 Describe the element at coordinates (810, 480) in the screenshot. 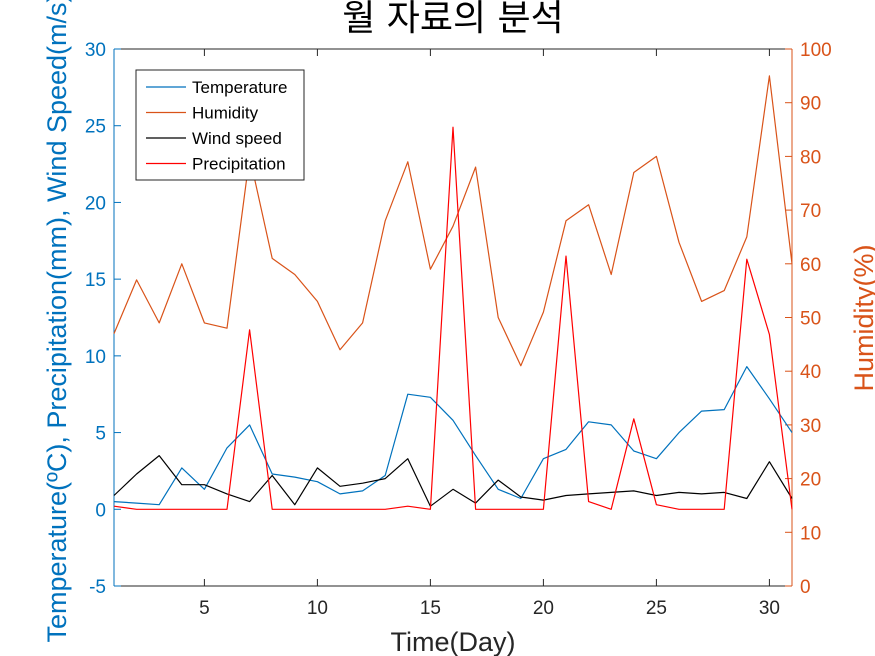

I see `right-y-tick-label: 20` at that location.